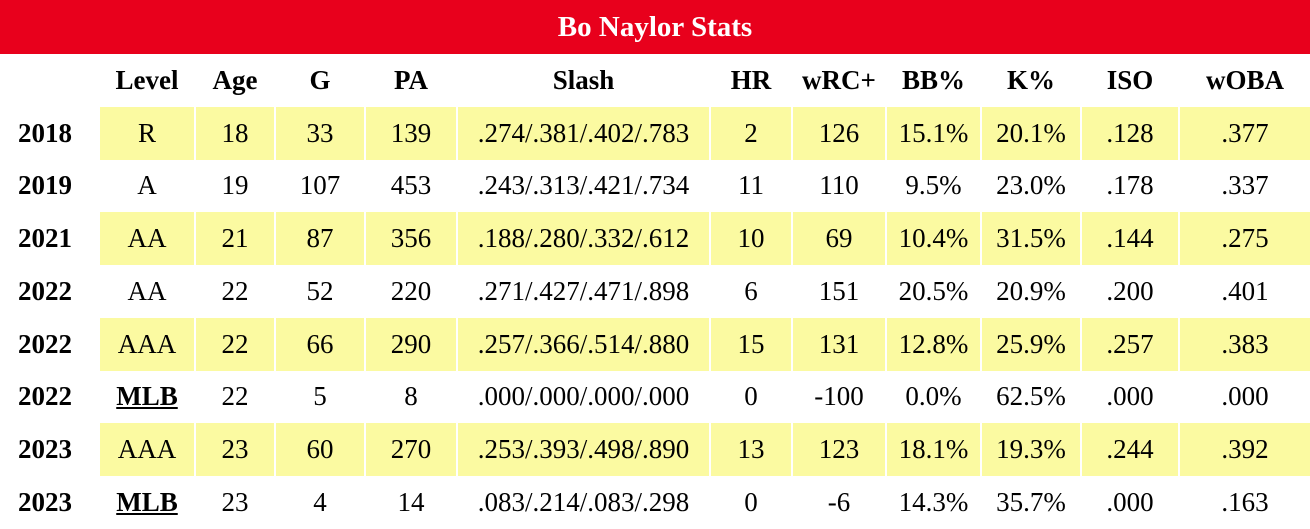  Describe the element at coordinates (583, 238) in the screenshot. I see `slash-cell: .188/.280/.332/.612` at that location.